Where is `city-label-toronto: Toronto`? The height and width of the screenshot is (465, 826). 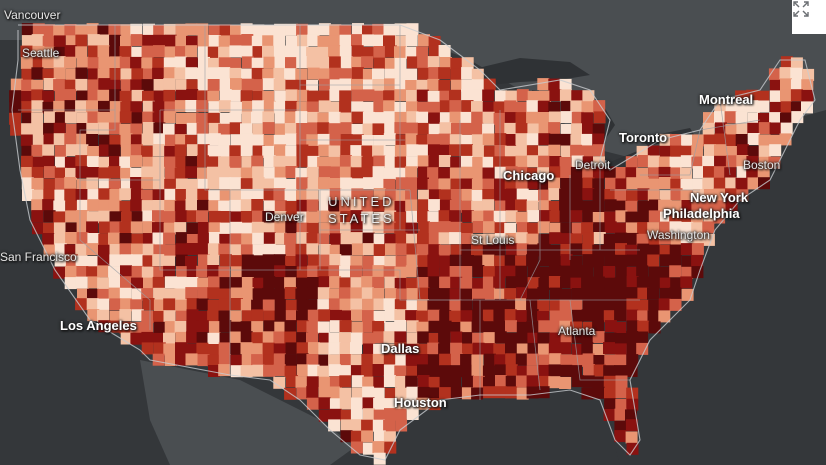
city-label-toronto: Toronto is located at coordinates (643, 137).